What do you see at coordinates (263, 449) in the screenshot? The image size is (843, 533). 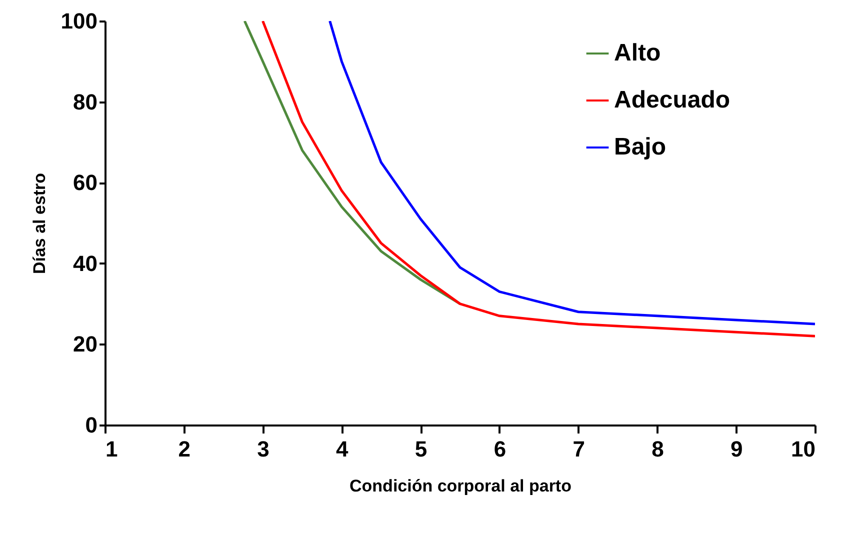 I see `x-tick-label: 3` at bounding box center [263, 449].